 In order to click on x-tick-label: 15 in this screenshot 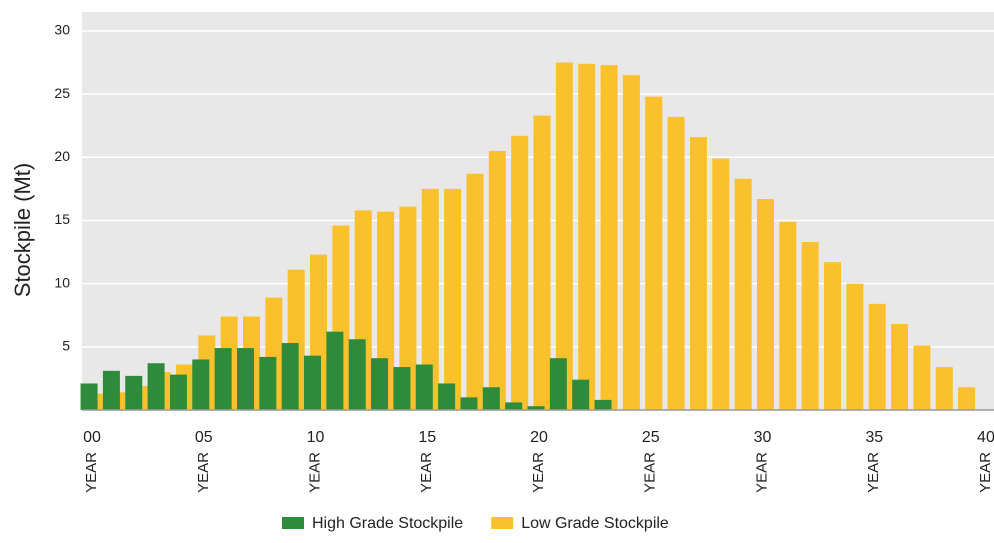, I will do `click(427, 437)`.